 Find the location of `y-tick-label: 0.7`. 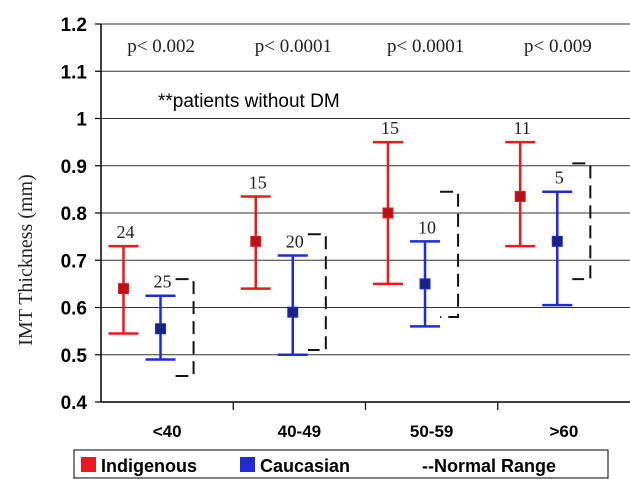

y-tick-label: 0.7 is located at coordinates (74, 261).